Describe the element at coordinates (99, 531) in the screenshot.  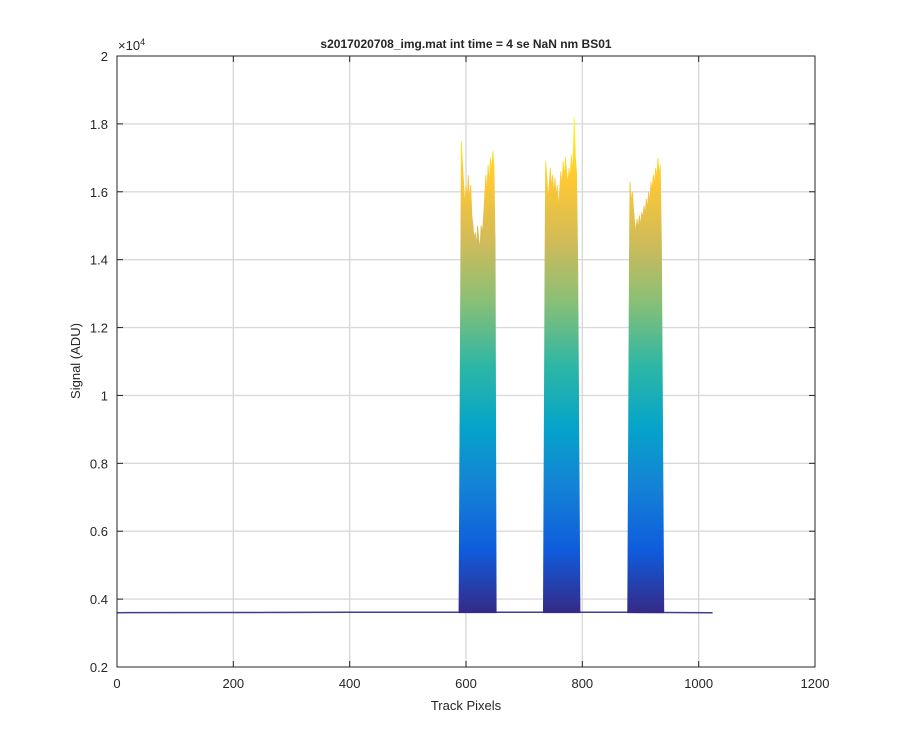
I see `y-tick-label: 0.6` at that location.